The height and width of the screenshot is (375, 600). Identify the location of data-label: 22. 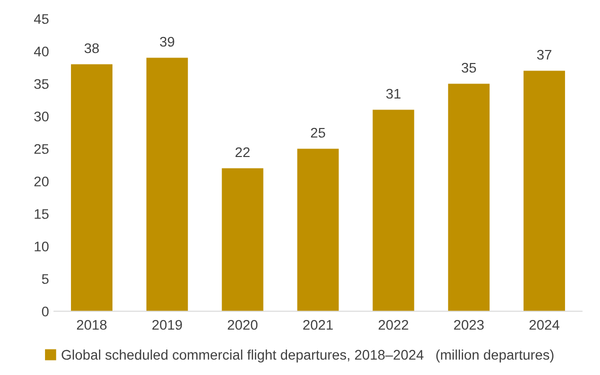
(243, 152).